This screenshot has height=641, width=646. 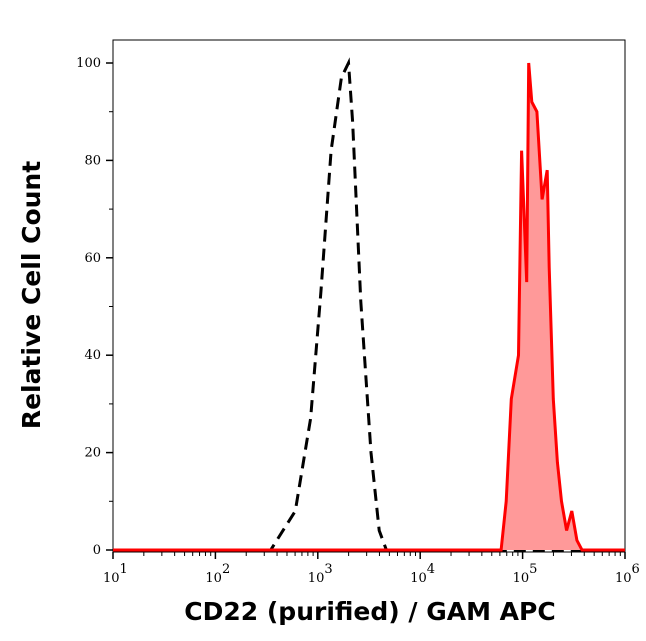 I want to click on x-tick-label: 10¹, so click(x=115, y=574).